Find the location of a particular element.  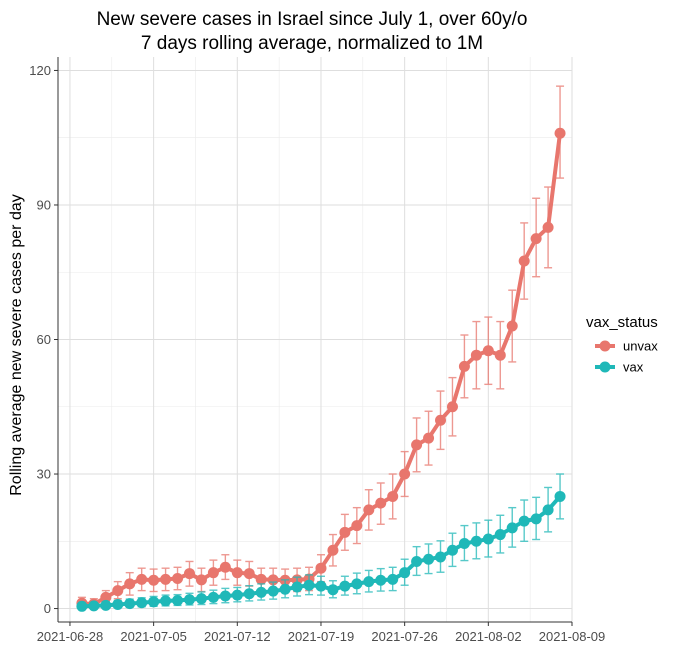

x-tick-label: 2021-07-26 is located at coordinates (404, 636).